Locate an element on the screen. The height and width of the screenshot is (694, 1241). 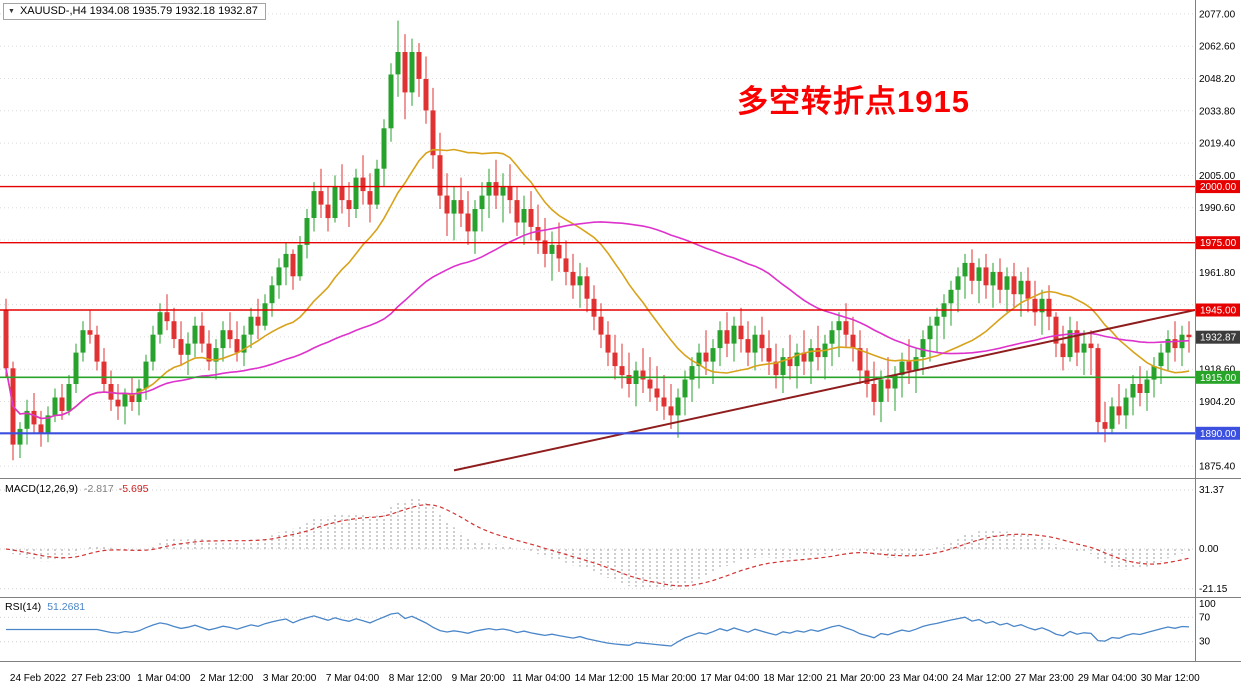
price-axis-label: 2019.40 is located at coordinates (1217, 144).